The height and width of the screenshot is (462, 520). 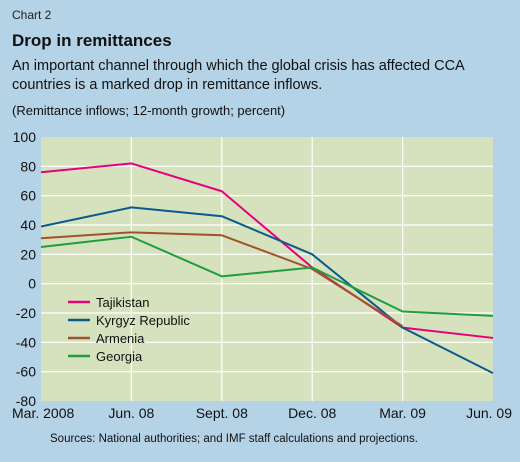 I want to click on legend: Tajikistan Kyrgyz Republic Armenia Georgia, so click(x=129, y=329).